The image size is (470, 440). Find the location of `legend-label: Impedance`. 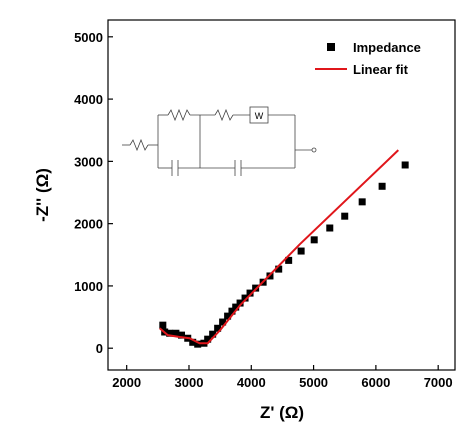

legend-label: Impedance is located at coordinates (387, 47).